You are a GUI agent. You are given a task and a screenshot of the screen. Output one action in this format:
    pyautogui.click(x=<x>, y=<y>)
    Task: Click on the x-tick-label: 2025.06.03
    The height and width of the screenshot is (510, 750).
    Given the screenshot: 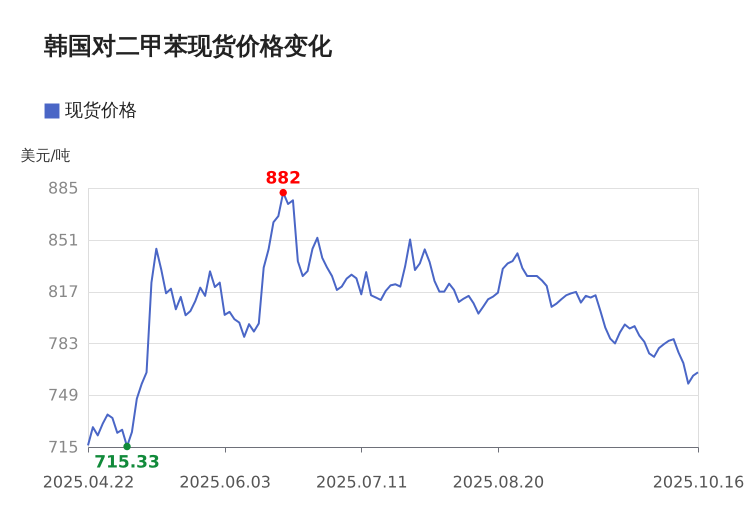 What is the action you would take?
    pyautogui.click(x=225, y=482)
    